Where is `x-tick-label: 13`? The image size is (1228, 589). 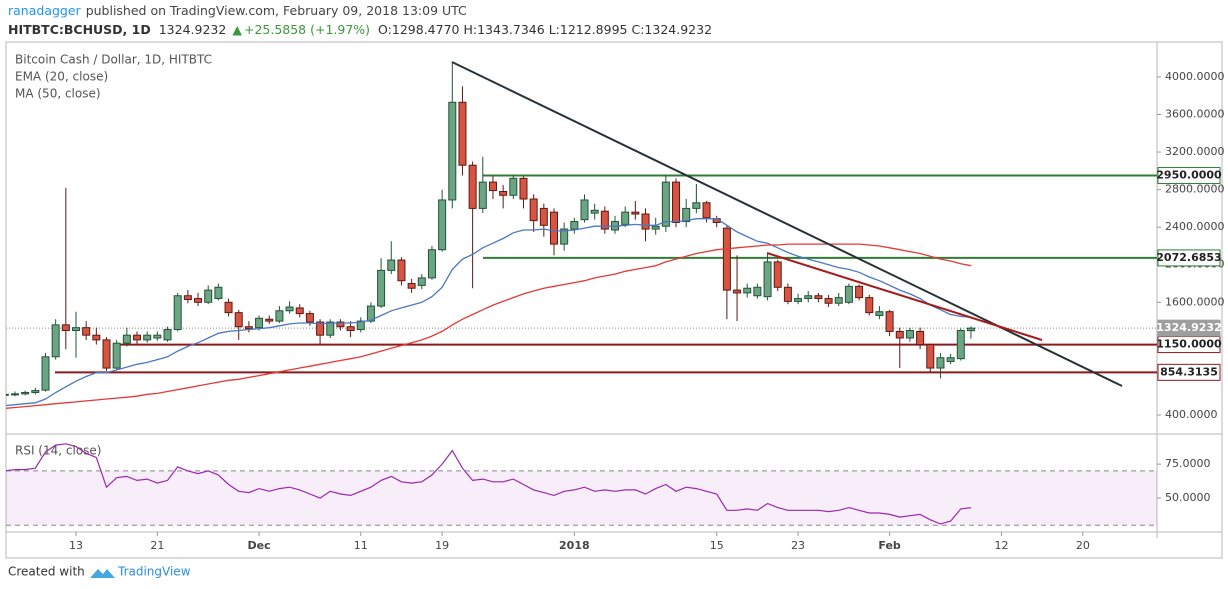 x-tick-label: 13 is located at coordinates (76, 545).